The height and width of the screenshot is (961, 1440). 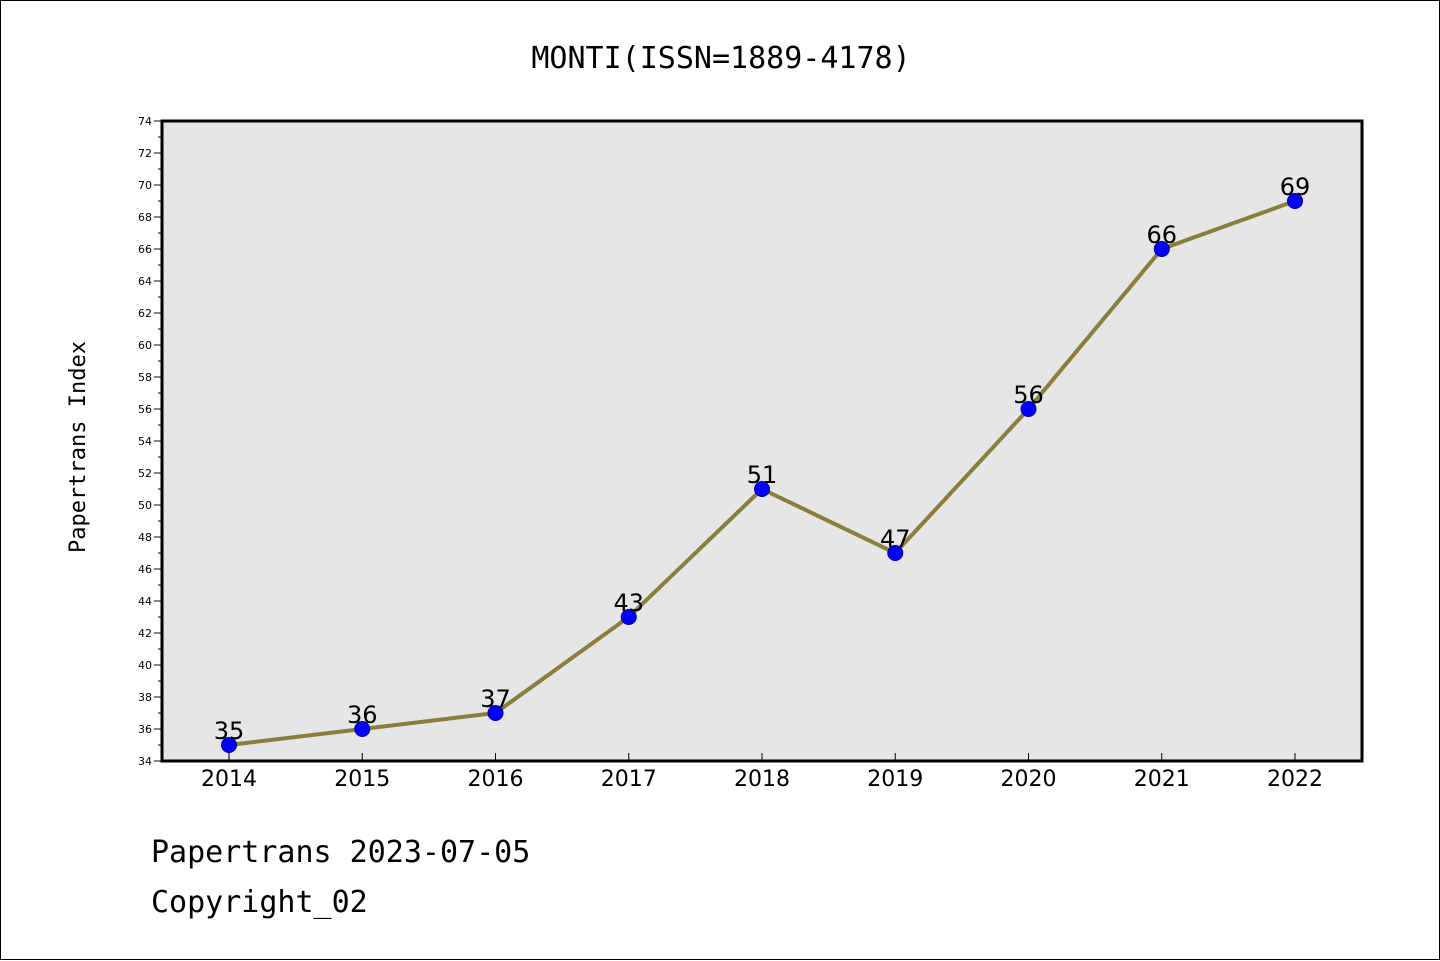 I want to click on y-tick-label: 70, so click(x=145, y=185).